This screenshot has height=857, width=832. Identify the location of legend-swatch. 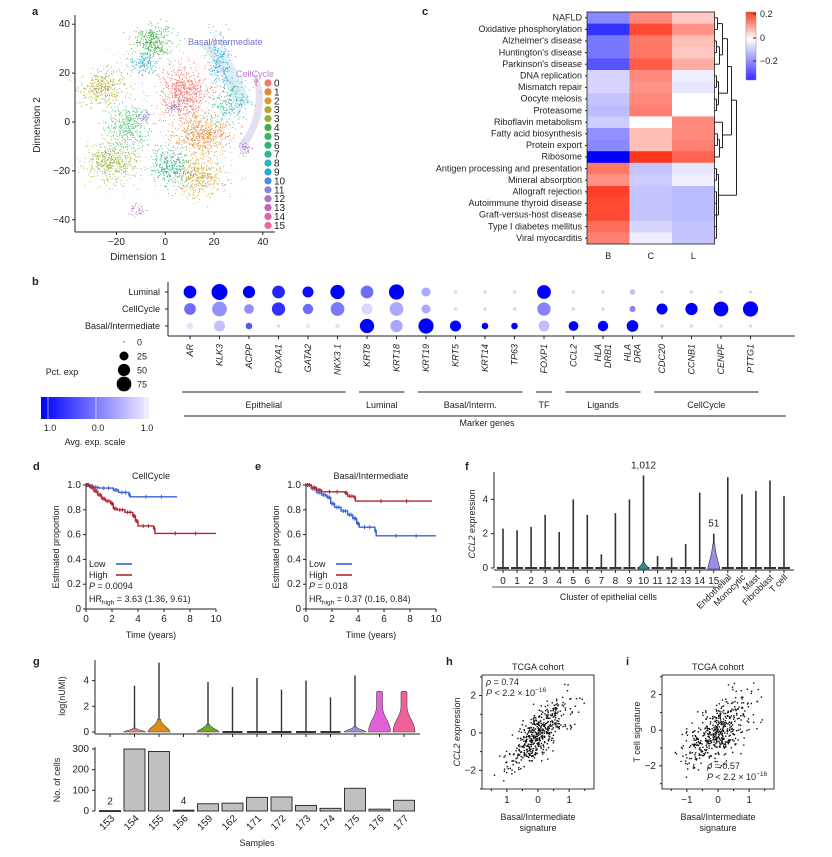
(268, 199).